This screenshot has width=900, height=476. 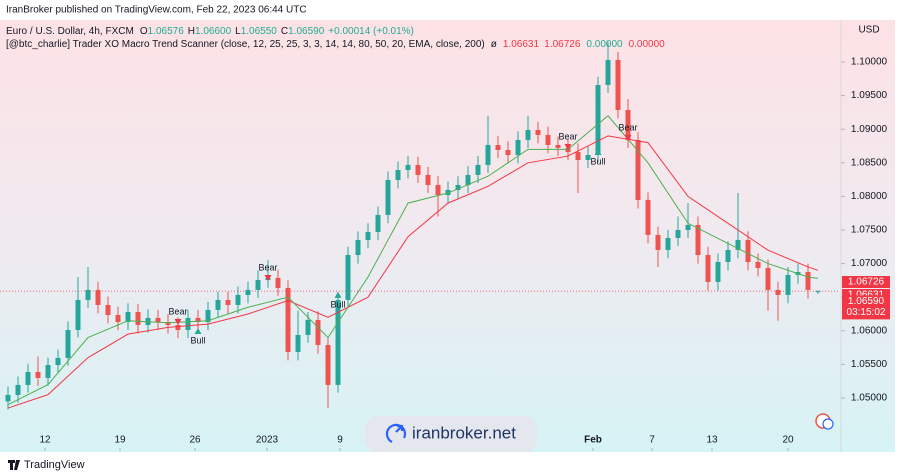 I want to click on y-tick-label: 1.07000, so click(x=869, y=263).